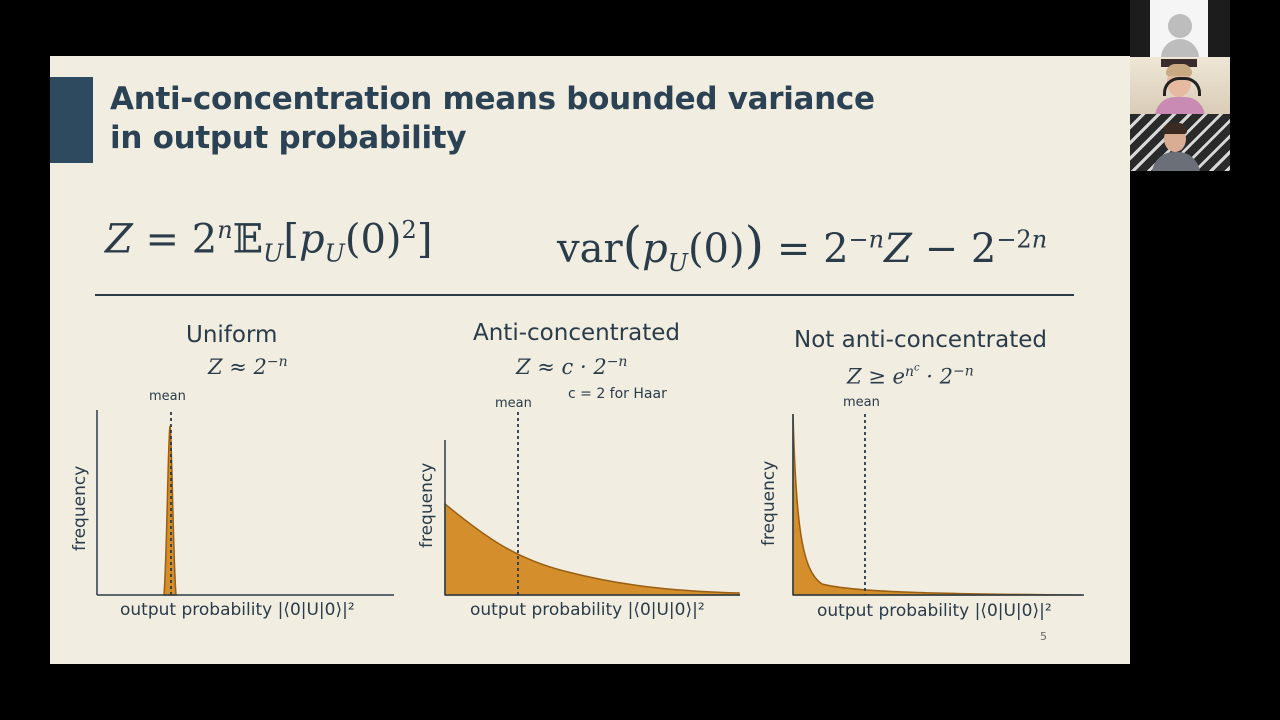 The height and width of the screenshot is (720, 1280). I want to click on panel-formula-not-anti-concentrated: Z ≥ enc · 2−n, so click(910, 375).